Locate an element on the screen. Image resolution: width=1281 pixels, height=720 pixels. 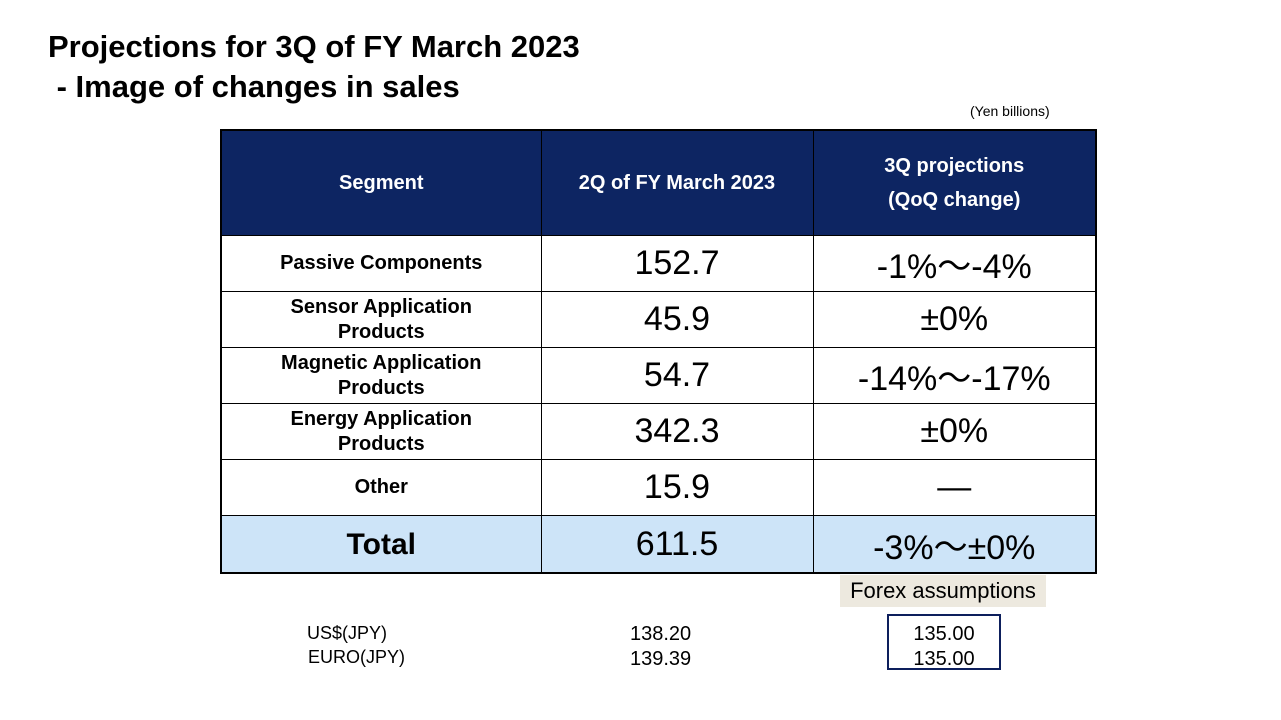
actual-rate-usd: 138.20 is located at coordinates (661, 634).